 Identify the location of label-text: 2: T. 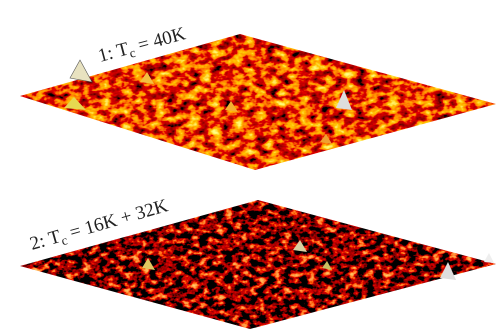
(46, 240).